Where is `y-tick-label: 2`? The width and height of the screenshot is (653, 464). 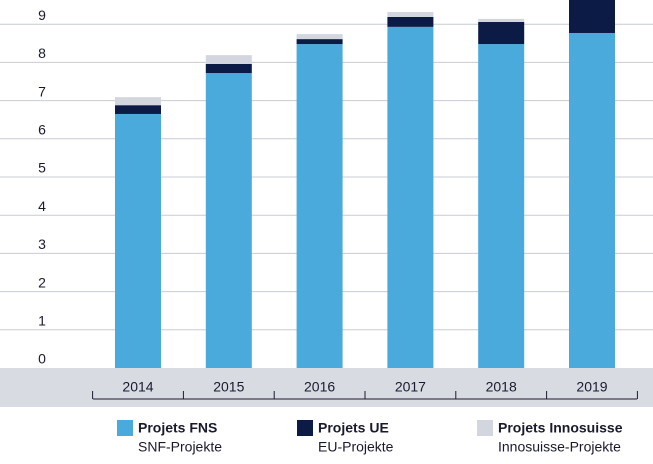
y-tick-label: 2 is located at coordinates (42, 282).